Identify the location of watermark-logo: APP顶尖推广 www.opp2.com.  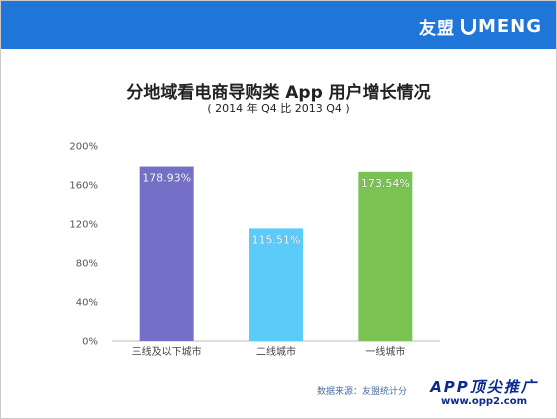
(484, 396).